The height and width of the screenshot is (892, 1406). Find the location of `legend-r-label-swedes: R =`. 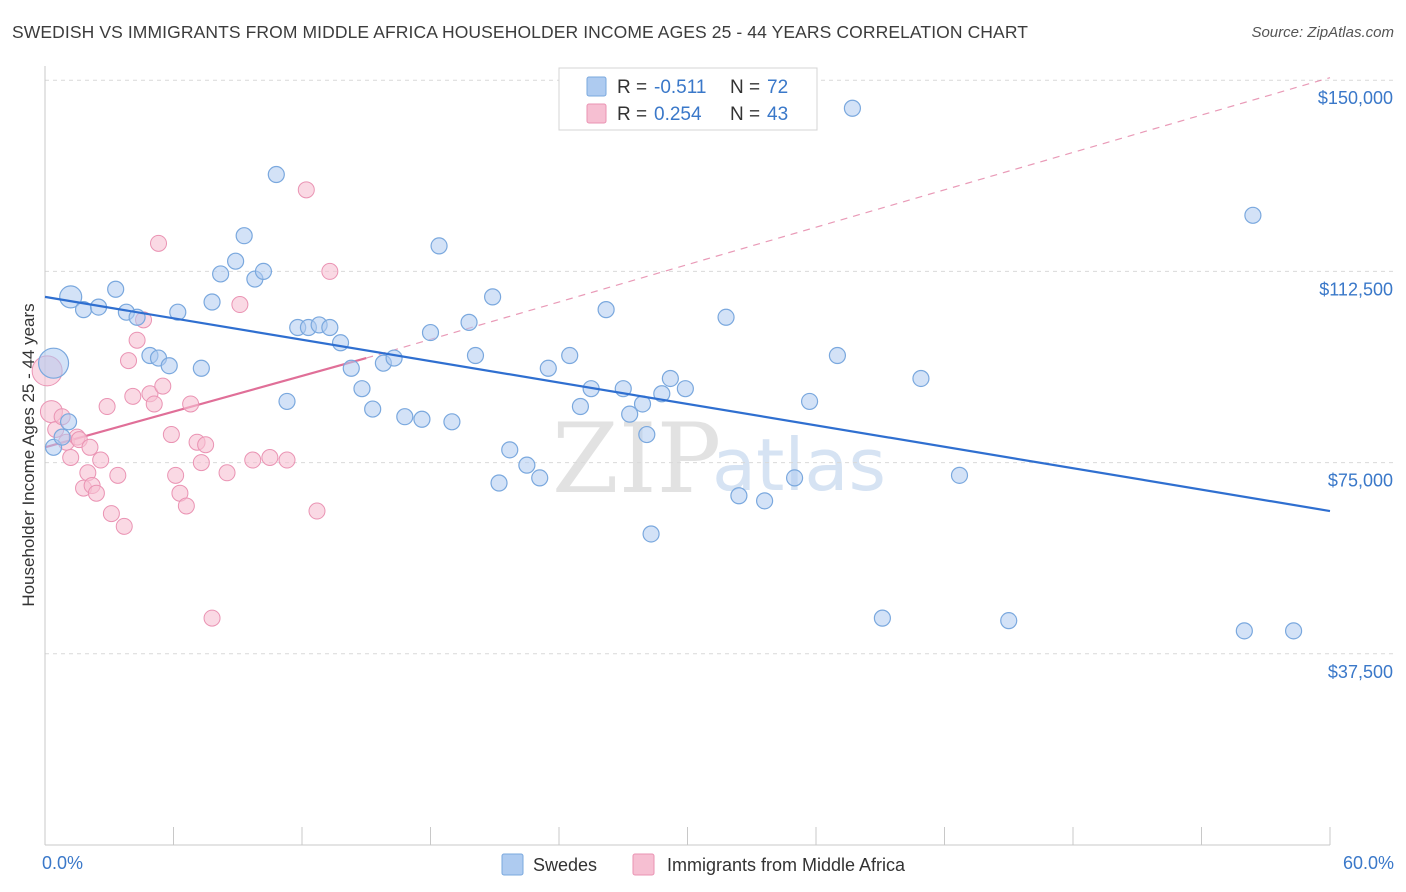

legend-r-label-swedes: R = is located at coordinates (632, 87).